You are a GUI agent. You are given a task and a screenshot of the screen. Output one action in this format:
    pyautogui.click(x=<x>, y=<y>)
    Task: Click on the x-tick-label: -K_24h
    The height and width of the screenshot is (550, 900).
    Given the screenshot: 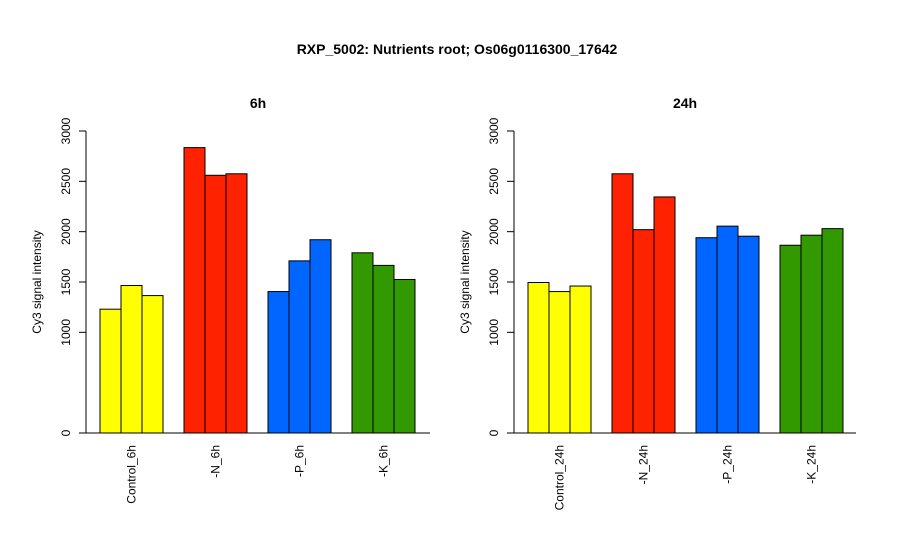 What is the action you would take?
    pyautogui.click(x=812, y=464)
    